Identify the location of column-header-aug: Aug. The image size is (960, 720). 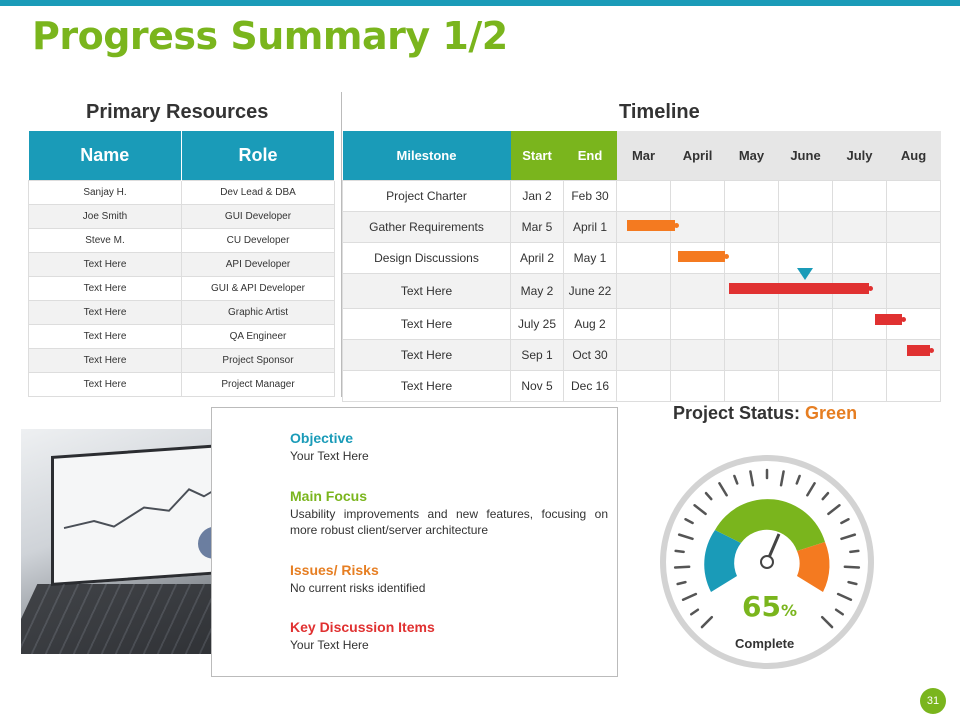
(913, 155).